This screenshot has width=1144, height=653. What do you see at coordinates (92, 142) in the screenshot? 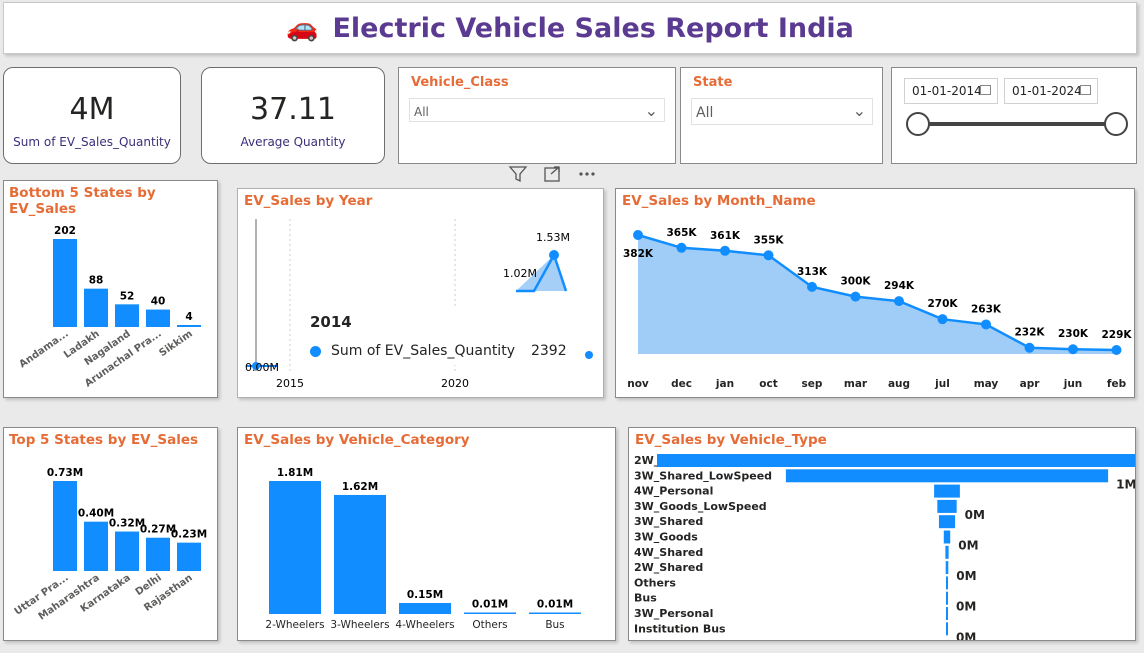
I see `kpi-label: Sum of EV_Sales_Quantity` at bounding box center [92, 142].